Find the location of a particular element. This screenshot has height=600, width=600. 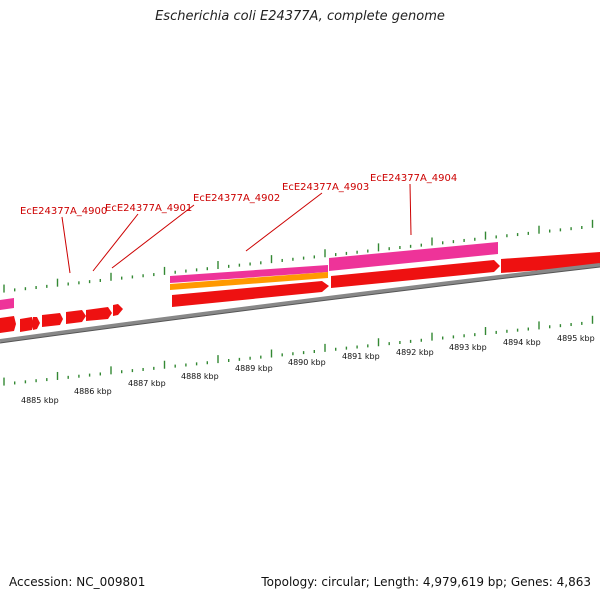

kbp-label: 4888 kbp is located at coordinates (200, 376).